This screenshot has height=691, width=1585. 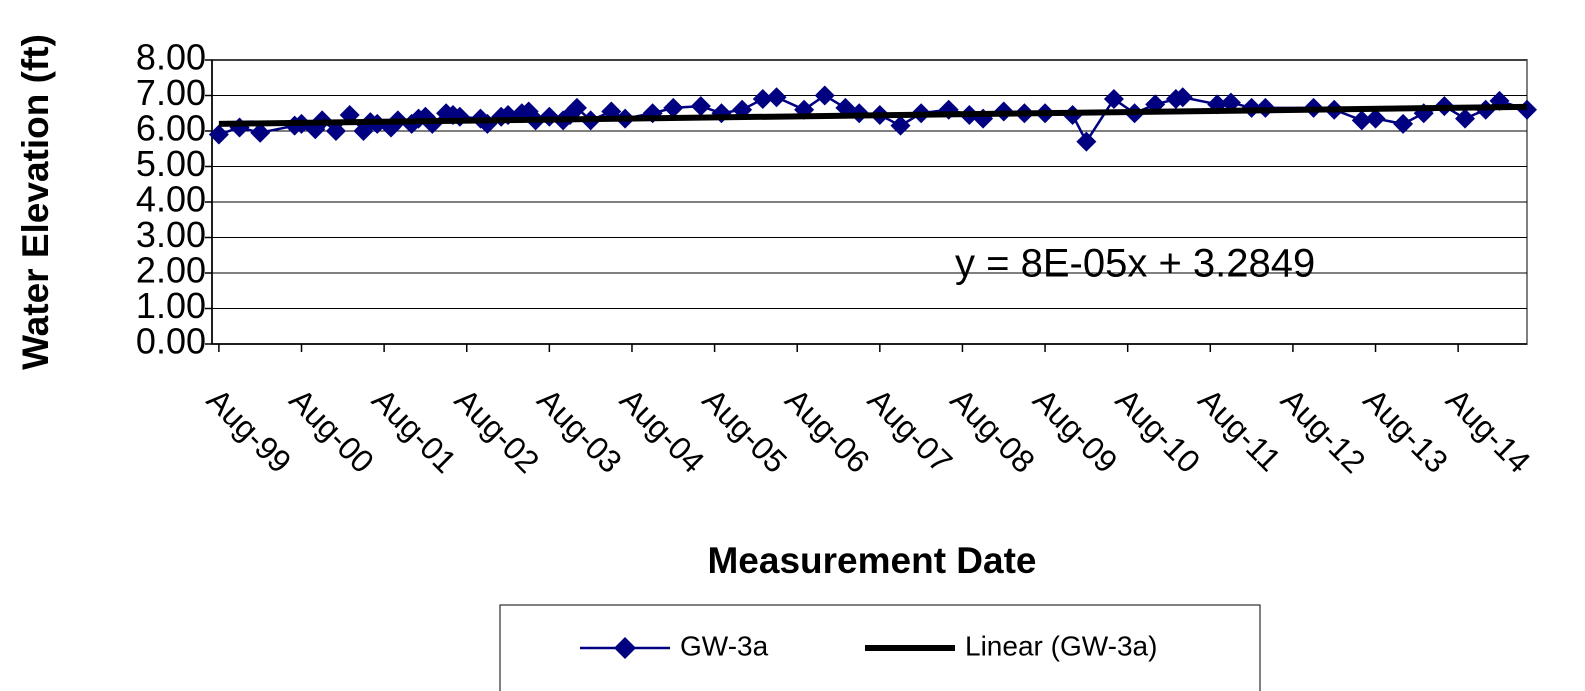 I want to click on trendline-equation: y = 8E-05x + 3.2849, so click(x=1135, y=264).